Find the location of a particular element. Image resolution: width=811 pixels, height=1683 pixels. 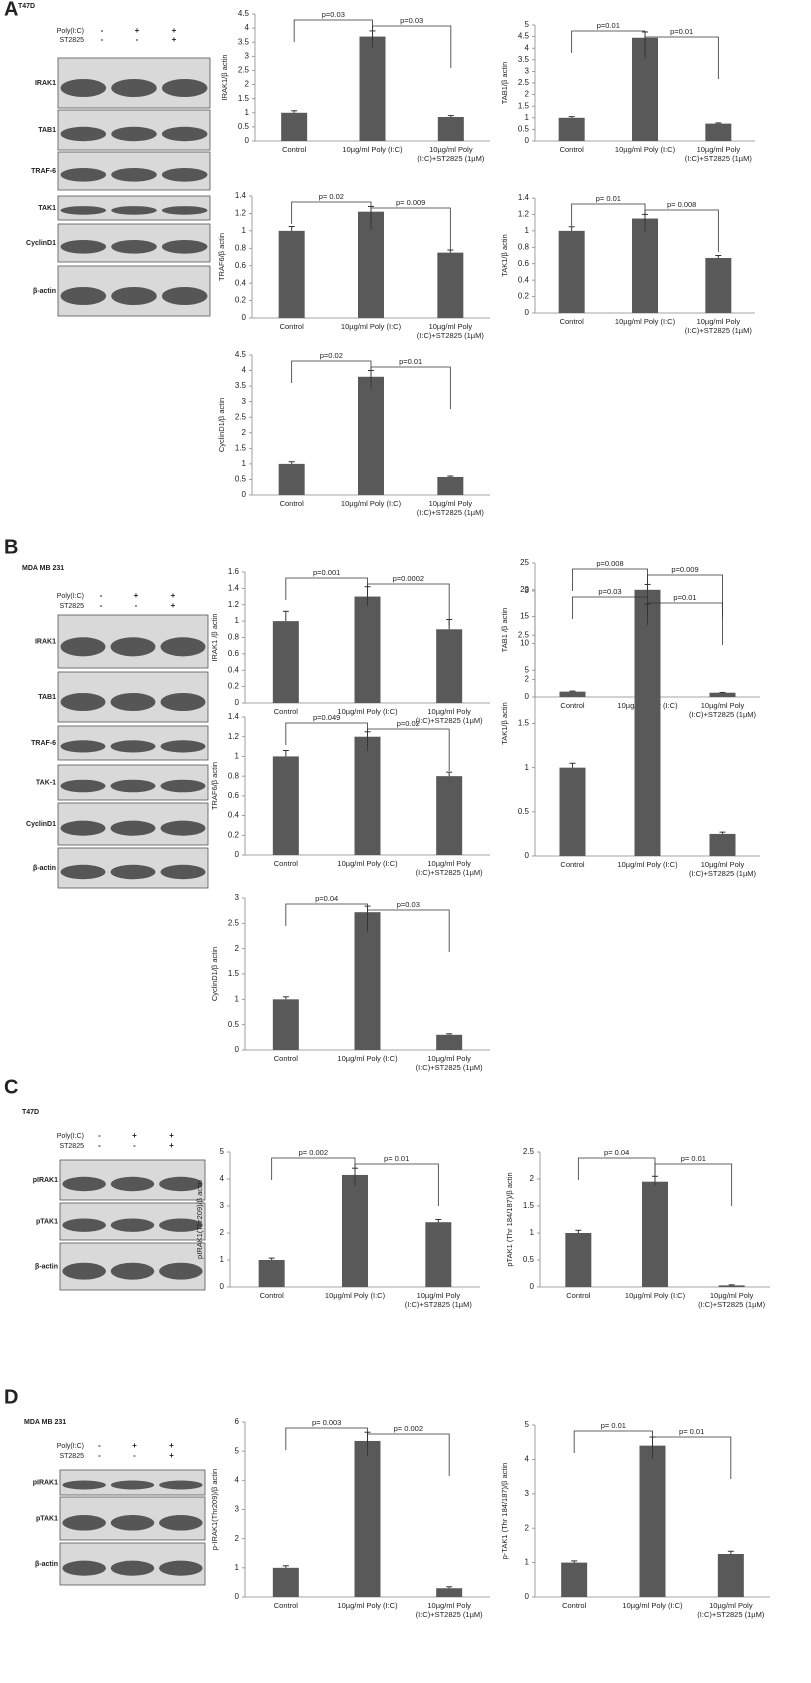

blot-label: pTAK1 is located at coordinates (47, 1221).